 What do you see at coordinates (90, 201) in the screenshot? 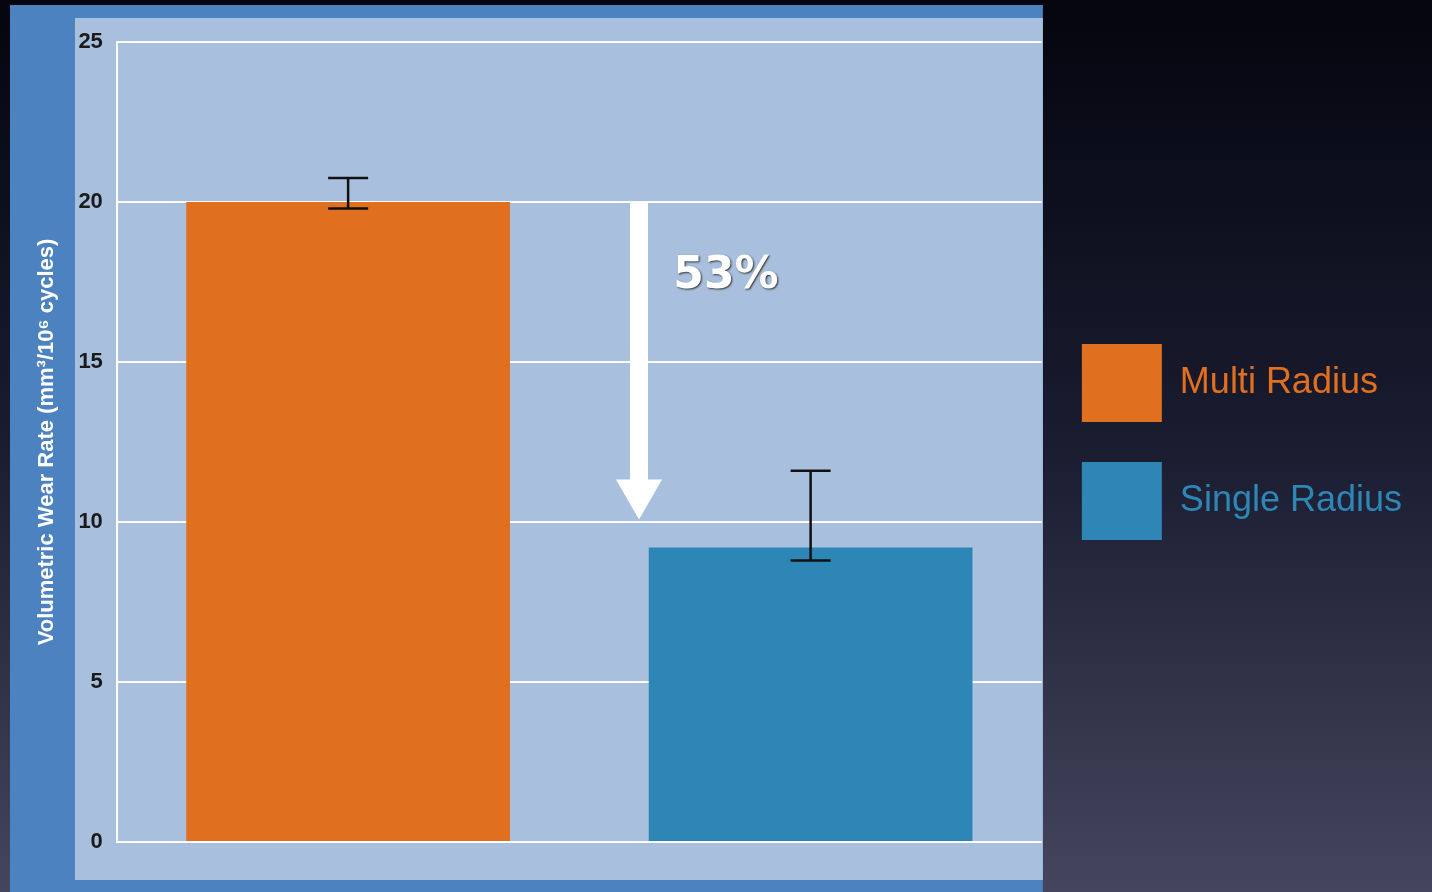
I see `y-tick-label: 20` at bounding box center [90, 201].